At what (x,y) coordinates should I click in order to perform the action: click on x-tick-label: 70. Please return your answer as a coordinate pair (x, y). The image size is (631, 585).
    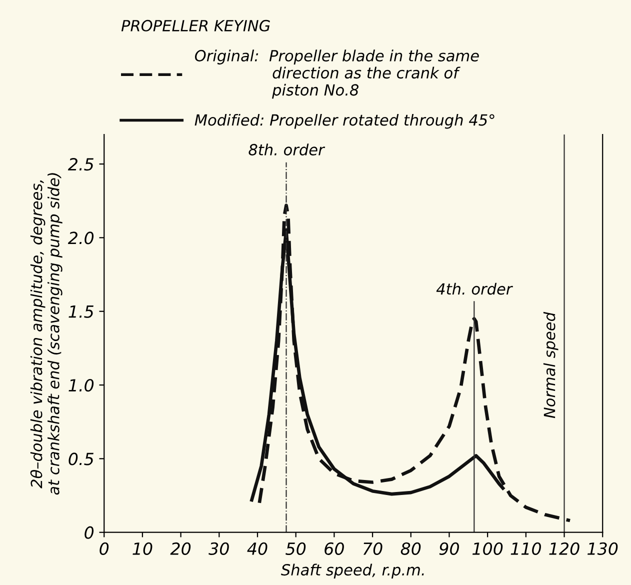
    Looking at the image, I should click on (372, 548).